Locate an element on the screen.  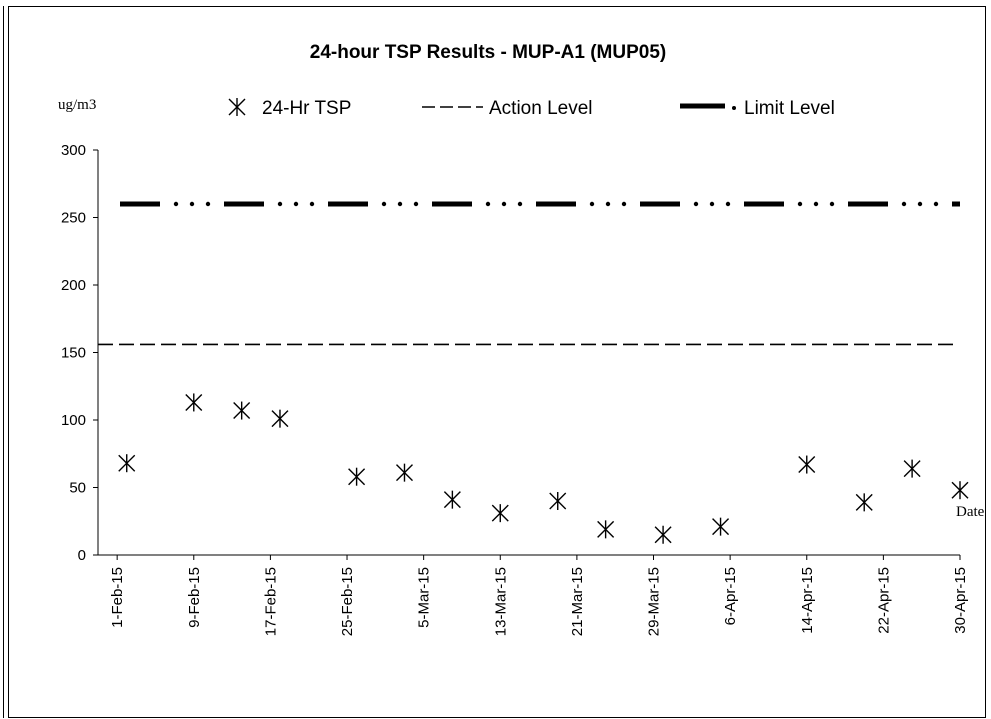
y-tick-label: 200 is located at coordinates (73, 285).